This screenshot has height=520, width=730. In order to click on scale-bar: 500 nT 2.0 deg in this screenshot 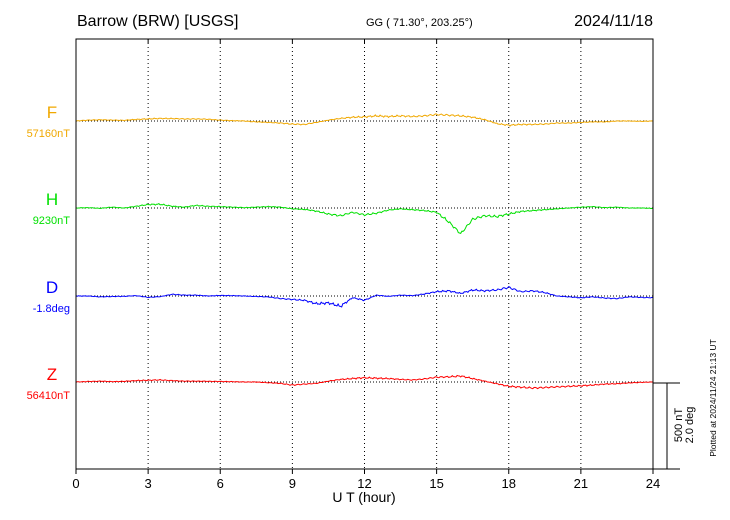, I will do `click(674, 426)`.